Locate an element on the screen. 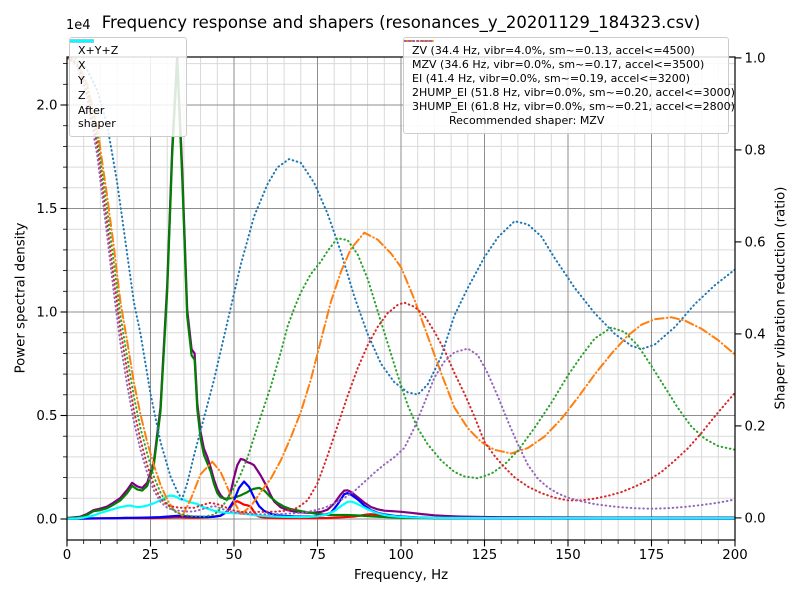 The height and width of the screenshot is (600, 800). legend-item: X is located at coordinates (124, 55).